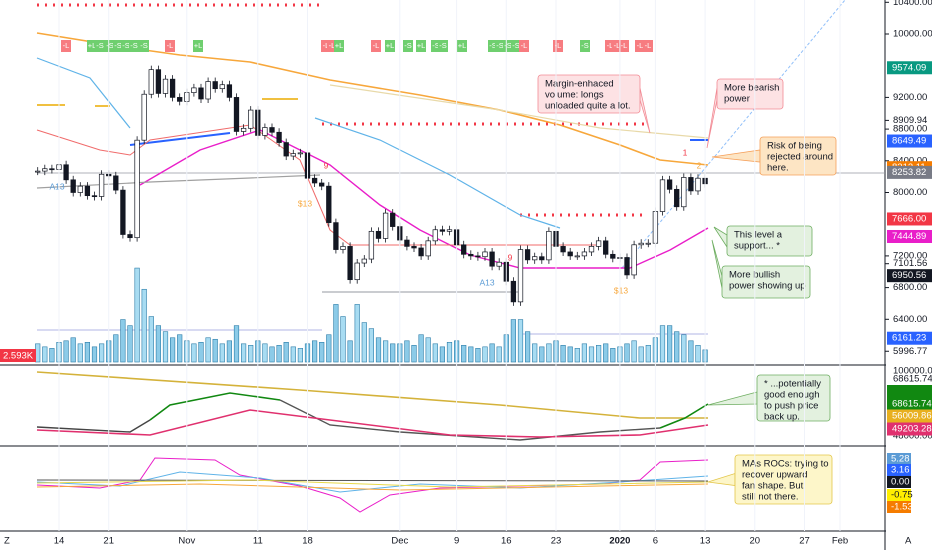 Image resolution: width=932 pixels, height=550 pixels. I want to click on callout-text: This level a, so click(758, 235).